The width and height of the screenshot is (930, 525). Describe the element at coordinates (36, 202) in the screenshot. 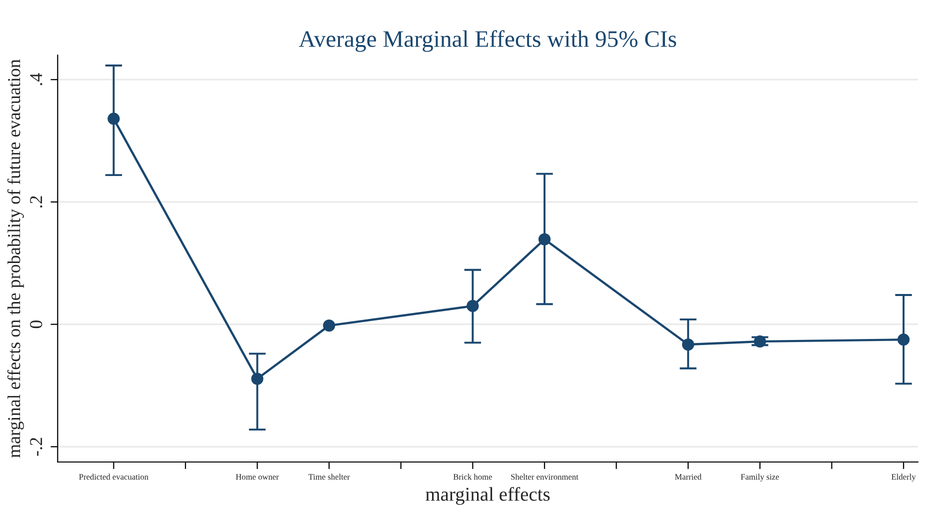

I see `y-tick-label: .2` at that location.